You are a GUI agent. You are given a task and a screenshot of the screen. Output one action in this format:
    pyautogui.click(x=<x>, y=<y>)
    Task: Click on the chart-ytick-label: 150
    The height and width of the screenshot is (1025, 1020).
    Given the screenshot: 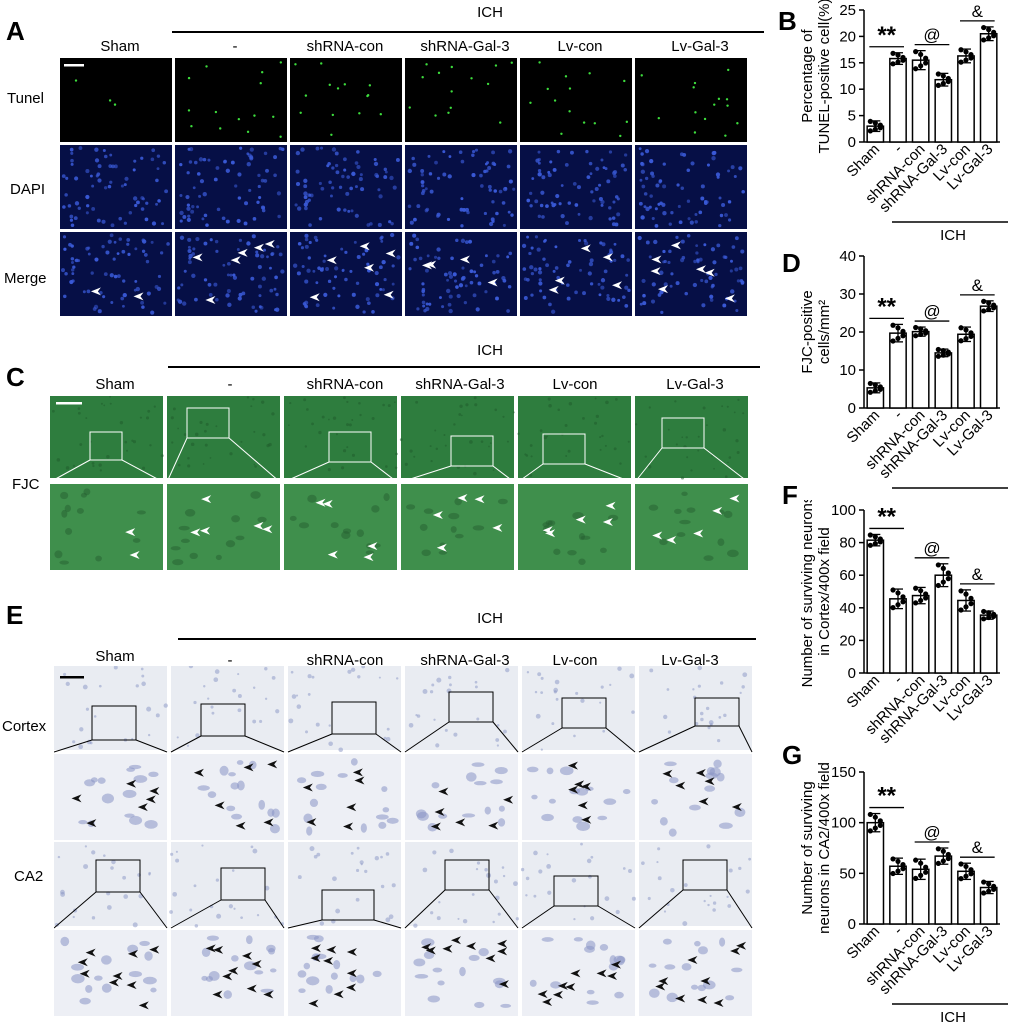 What is the action you would take?
    pyautogui.click(x=843, y=772)
    